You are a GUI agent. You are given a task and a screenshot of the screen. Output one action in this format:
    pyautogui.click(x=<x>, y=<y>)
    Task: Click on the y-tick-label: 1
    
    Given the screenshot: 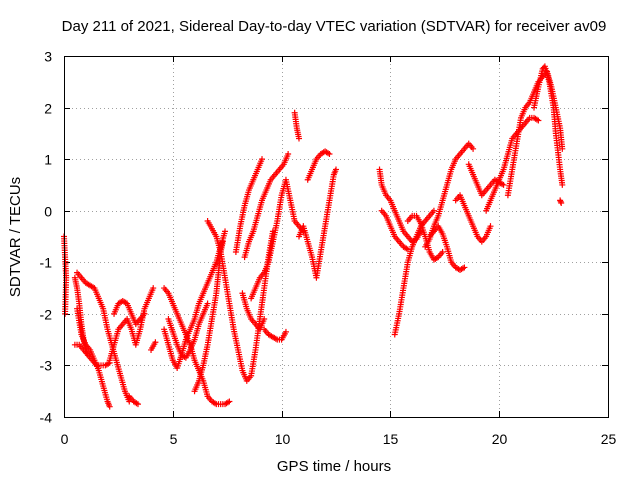 What is the action you would take?
    pyautogui.click(x=48, y=160)
    